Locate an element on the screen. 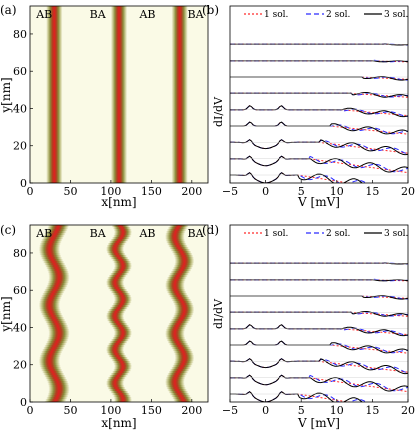  soliton-band is located at coordinates (119, 94).